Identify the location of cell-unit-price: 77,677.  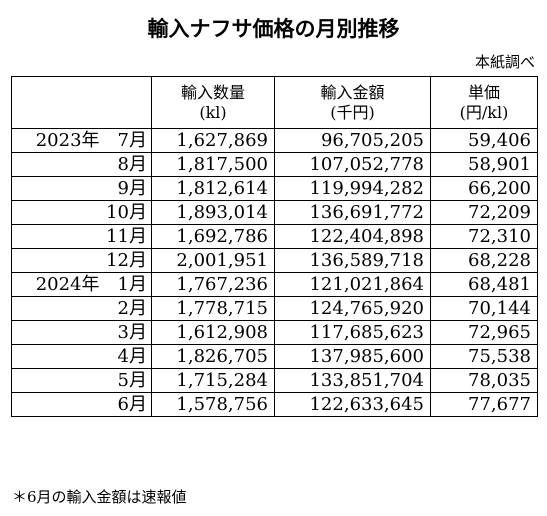
(484, 404).